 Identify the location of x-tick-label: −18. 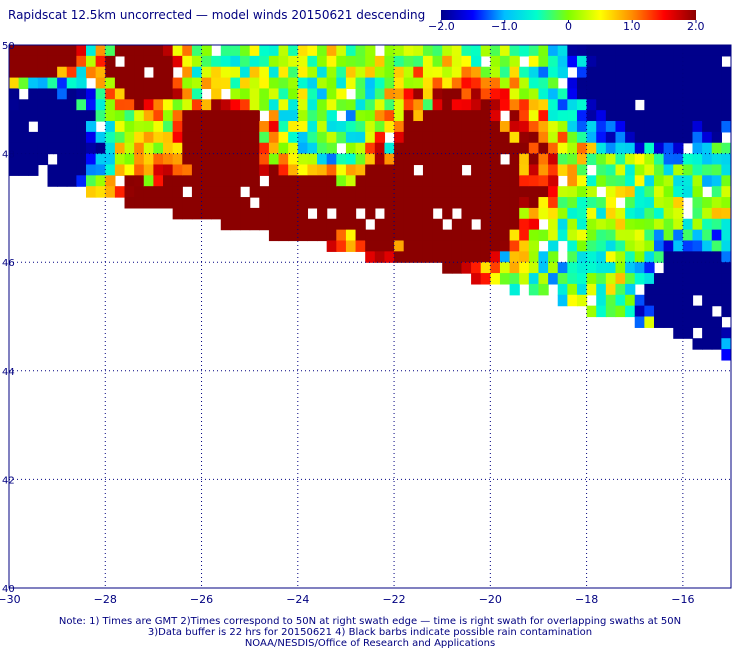
(586, 599).